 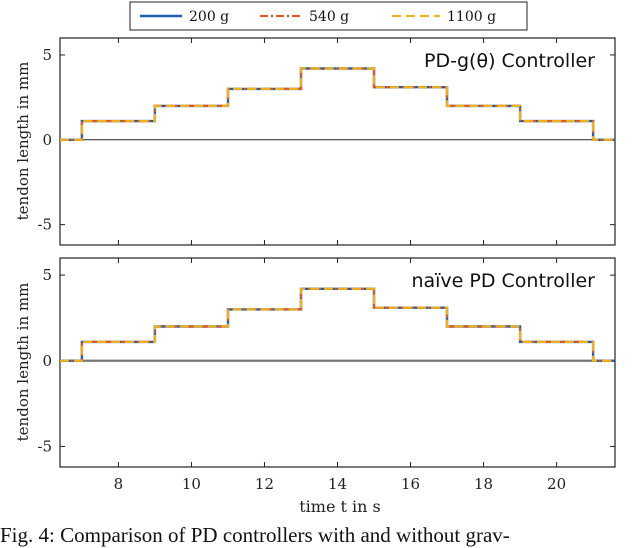 I want to click on x-axis-label: time t in s, so click(x=340, y=506).